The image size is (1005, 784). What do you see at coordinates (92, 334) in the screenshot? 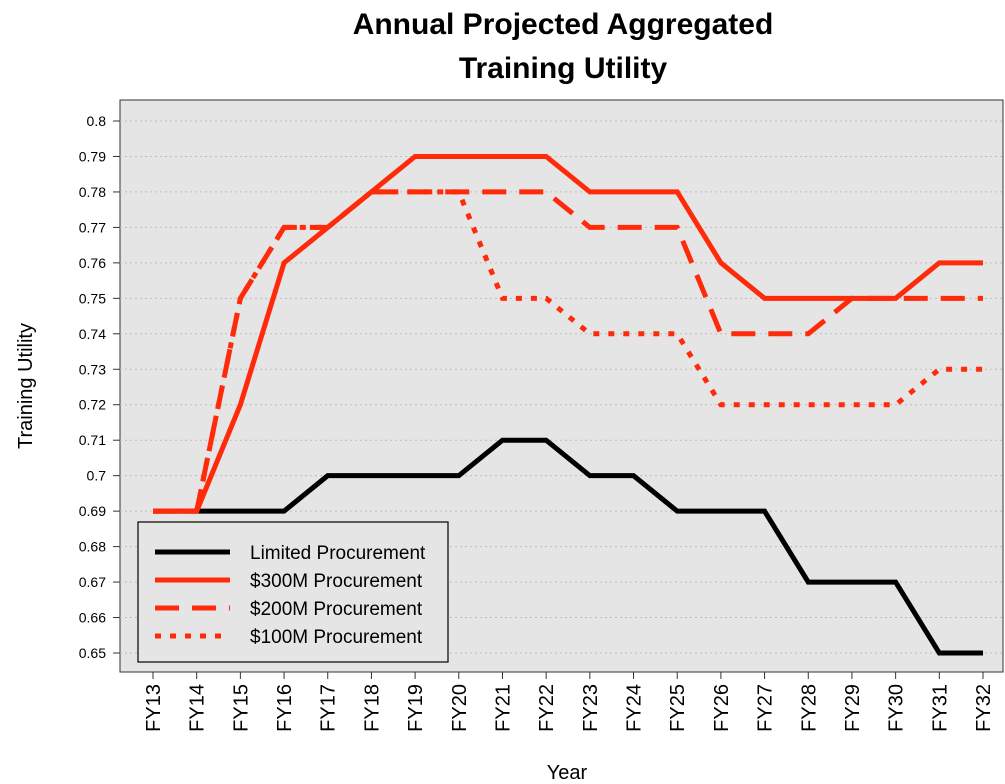
I see `y-tick-label: 0.74` at bounding box center [92, 334].